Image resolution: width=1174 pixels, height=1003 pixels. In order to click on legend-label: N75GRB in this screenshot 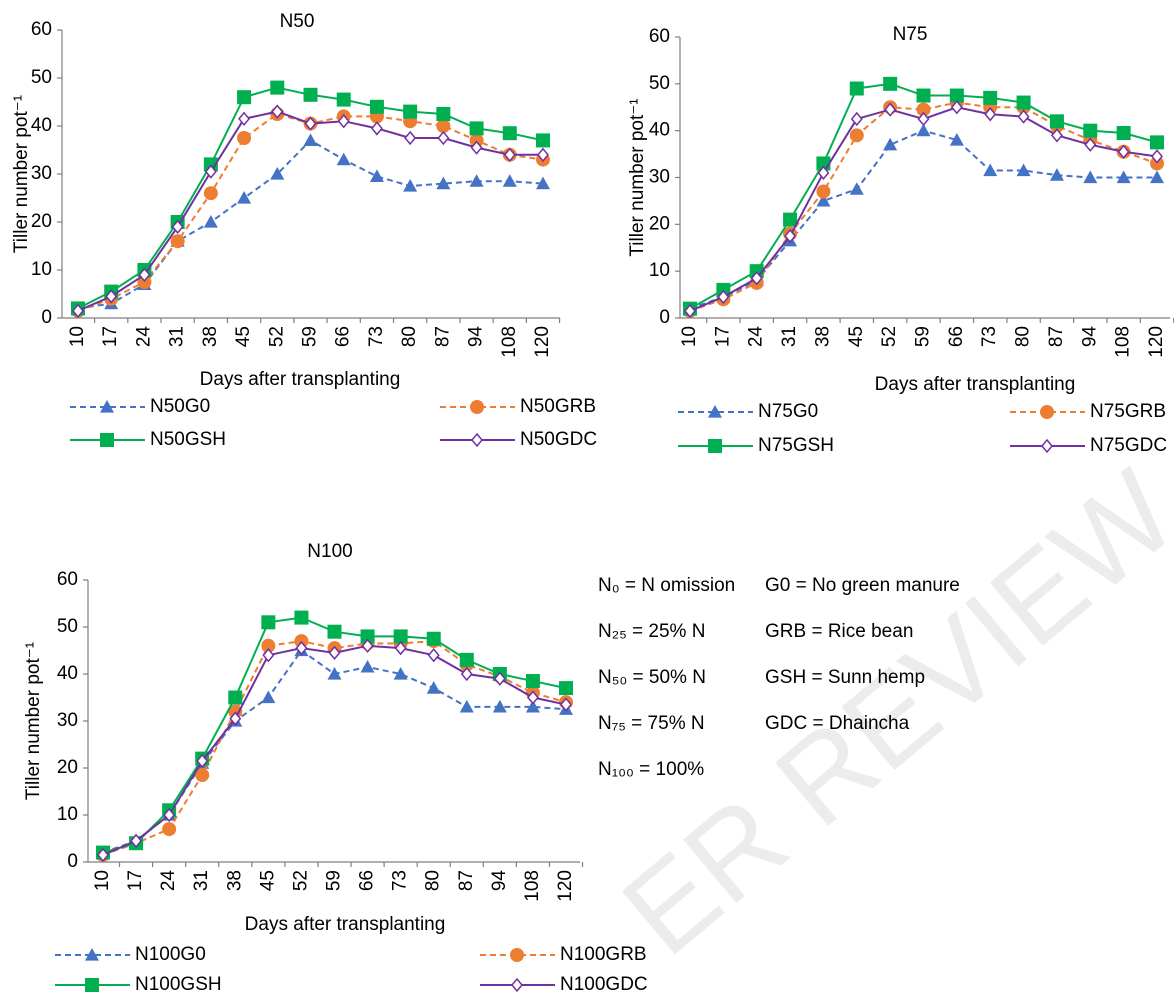, I will do `click(1128, 411)`.